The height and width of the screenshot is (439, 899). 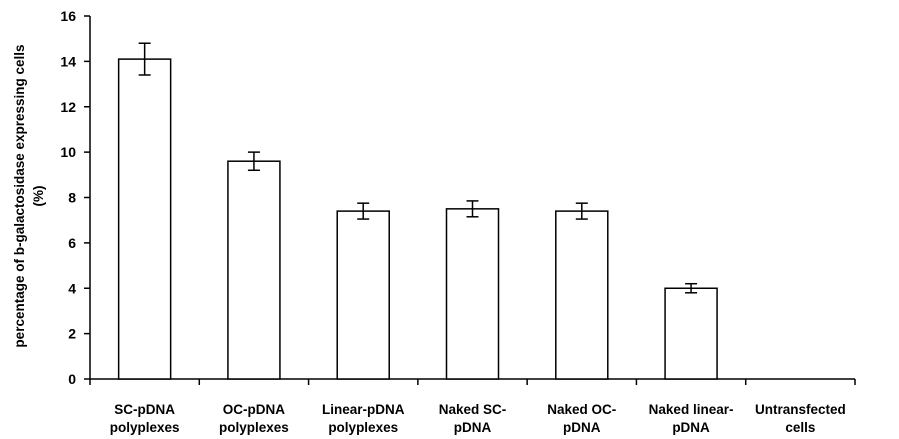 I want to click on x-tick-label: Linear-pDNA polyplexes, so click(x=363, y=418).